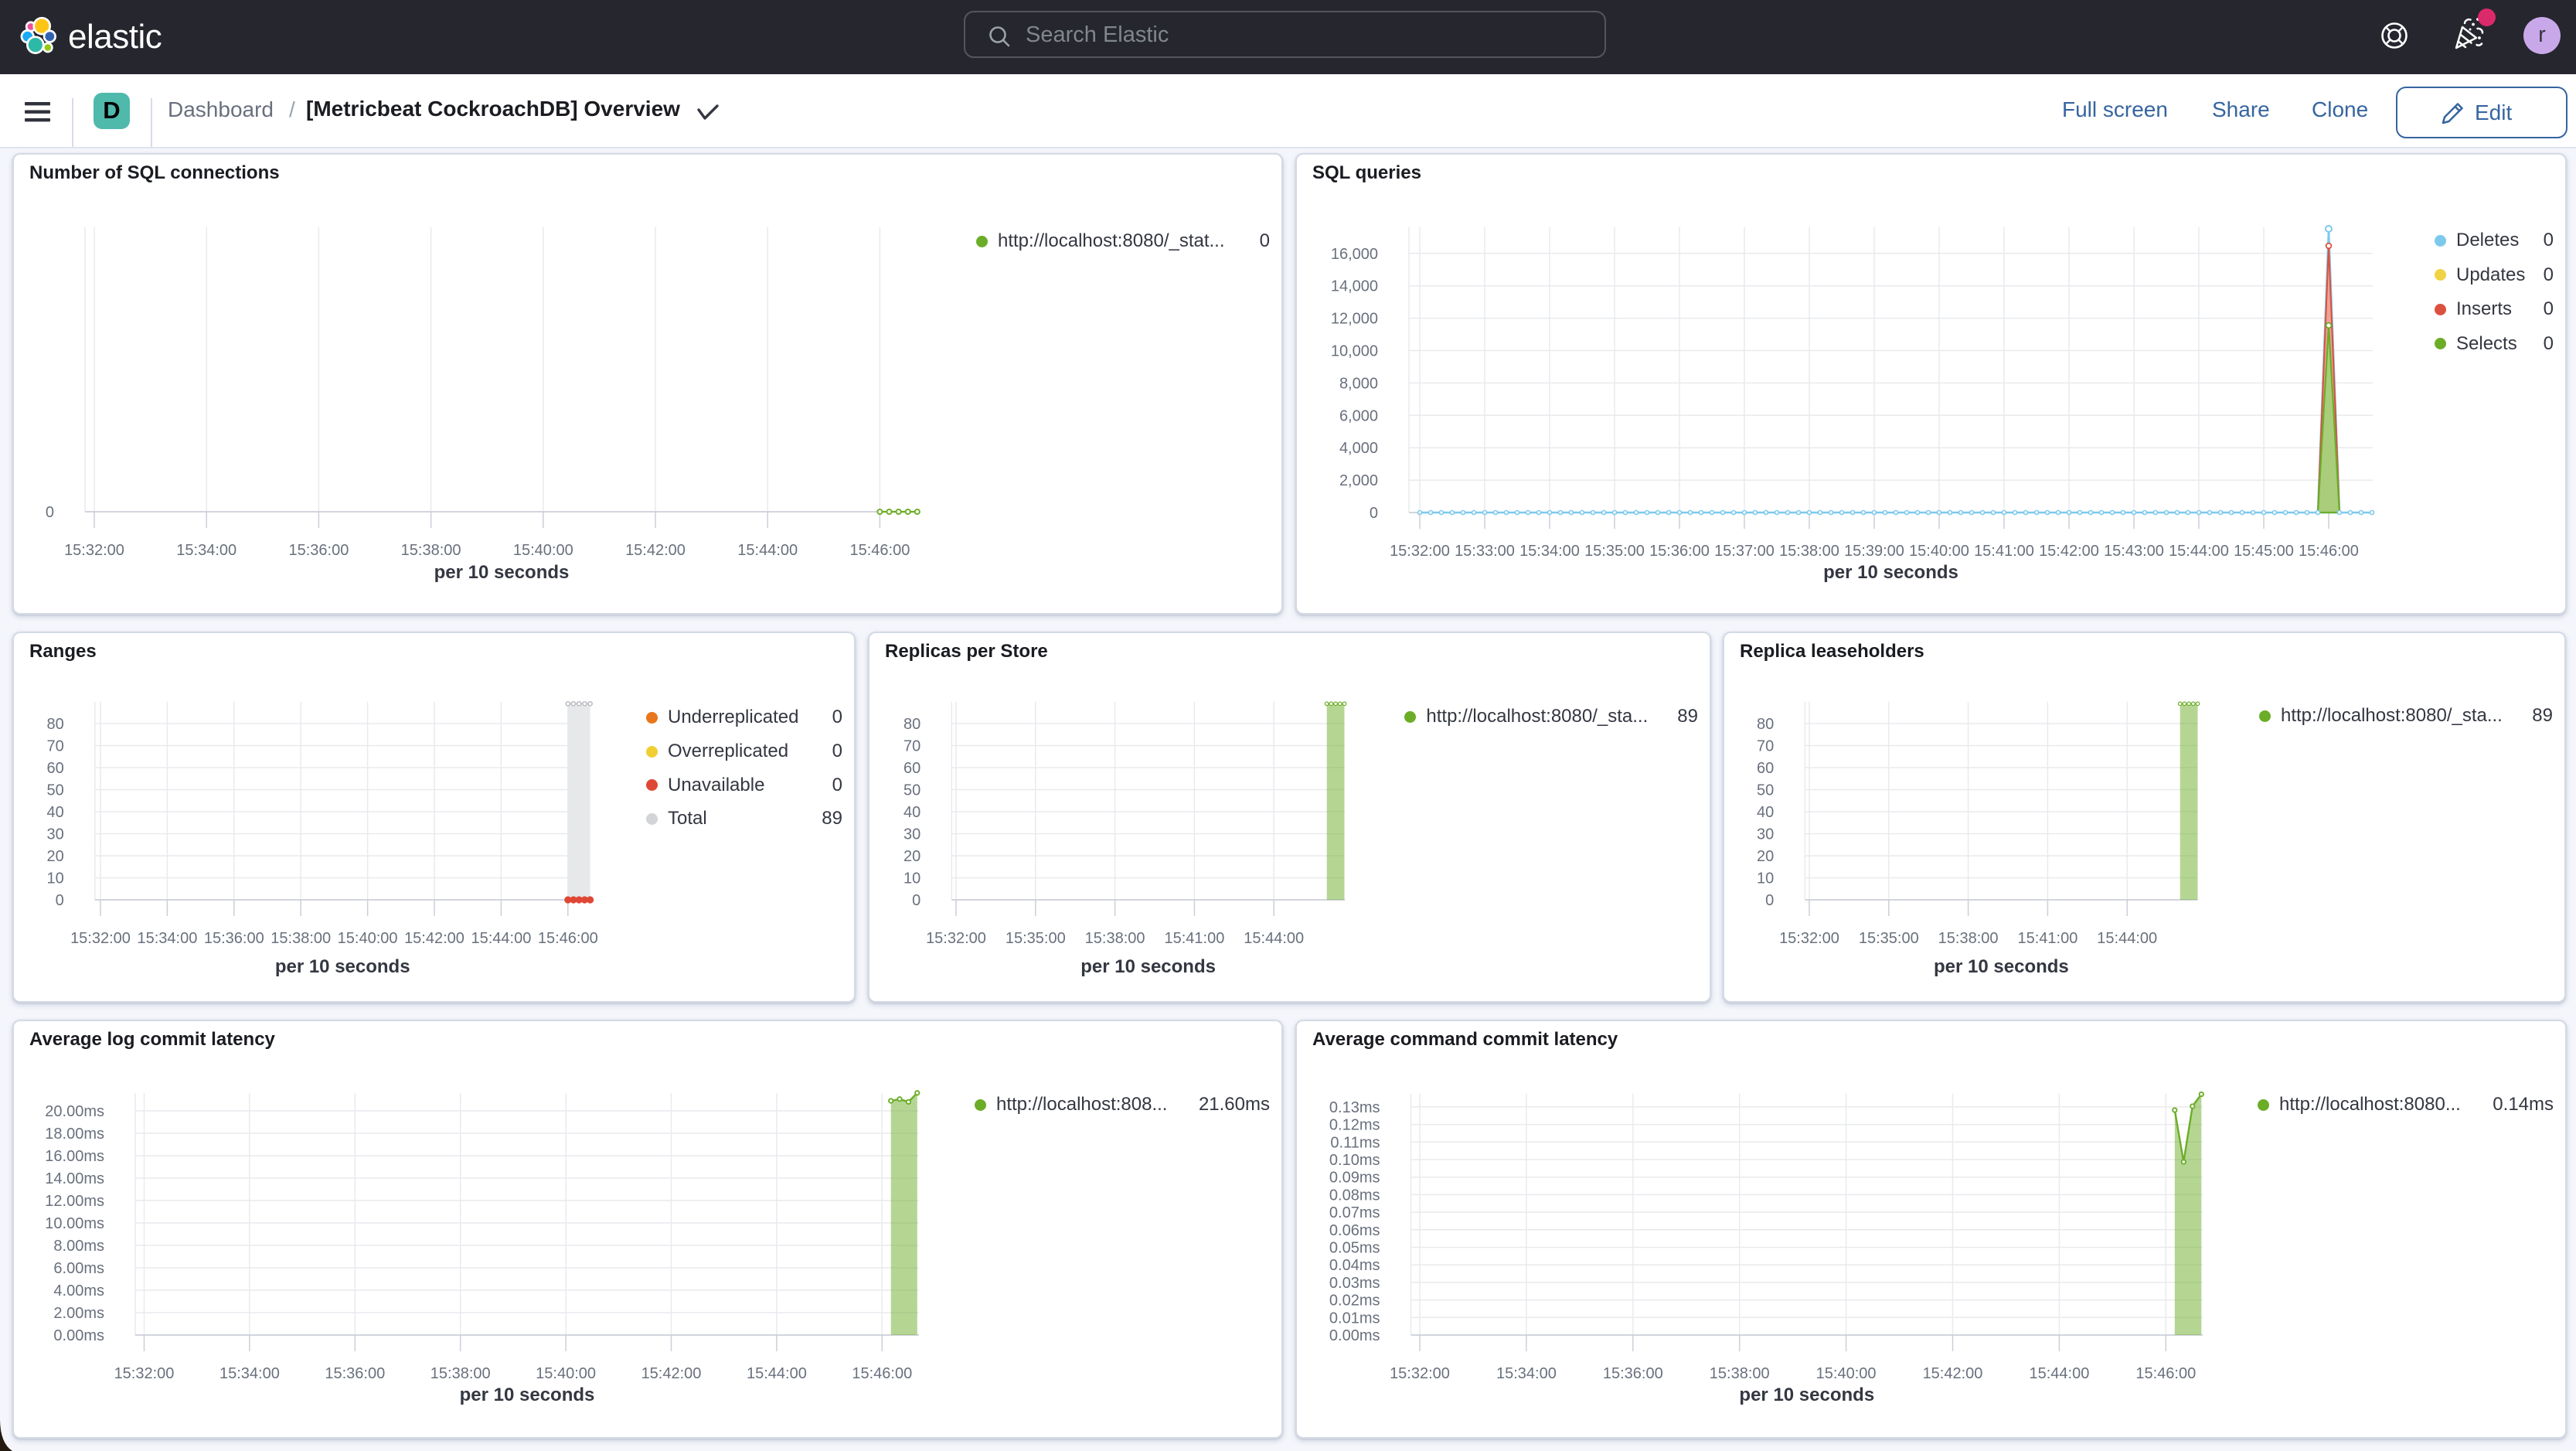 Image resolution: width=2576 pixels, height=1451 pixels. What do you see at coordinates (1354, 1178) in the screenshot?
I see `svg-text: 0.09ms` at bounding box center [1354, 1178].